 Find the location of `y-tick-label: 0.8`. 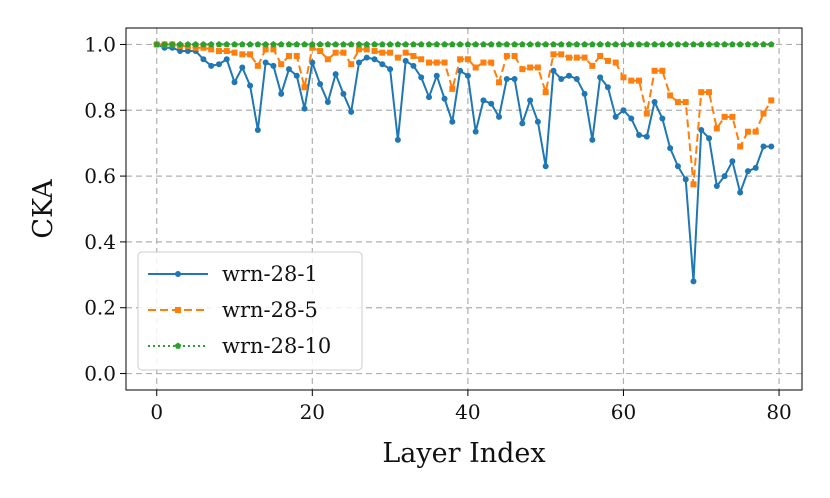

y-tick-label: 0.8 is located at coordinates (100, 110).